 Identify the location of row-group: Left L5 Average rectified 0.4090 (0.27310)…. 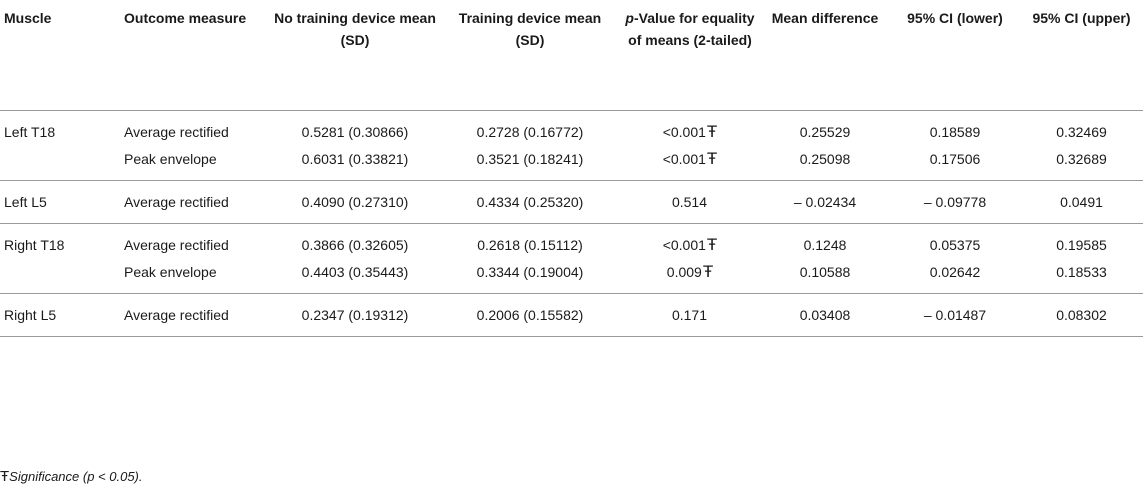
(571, 201).